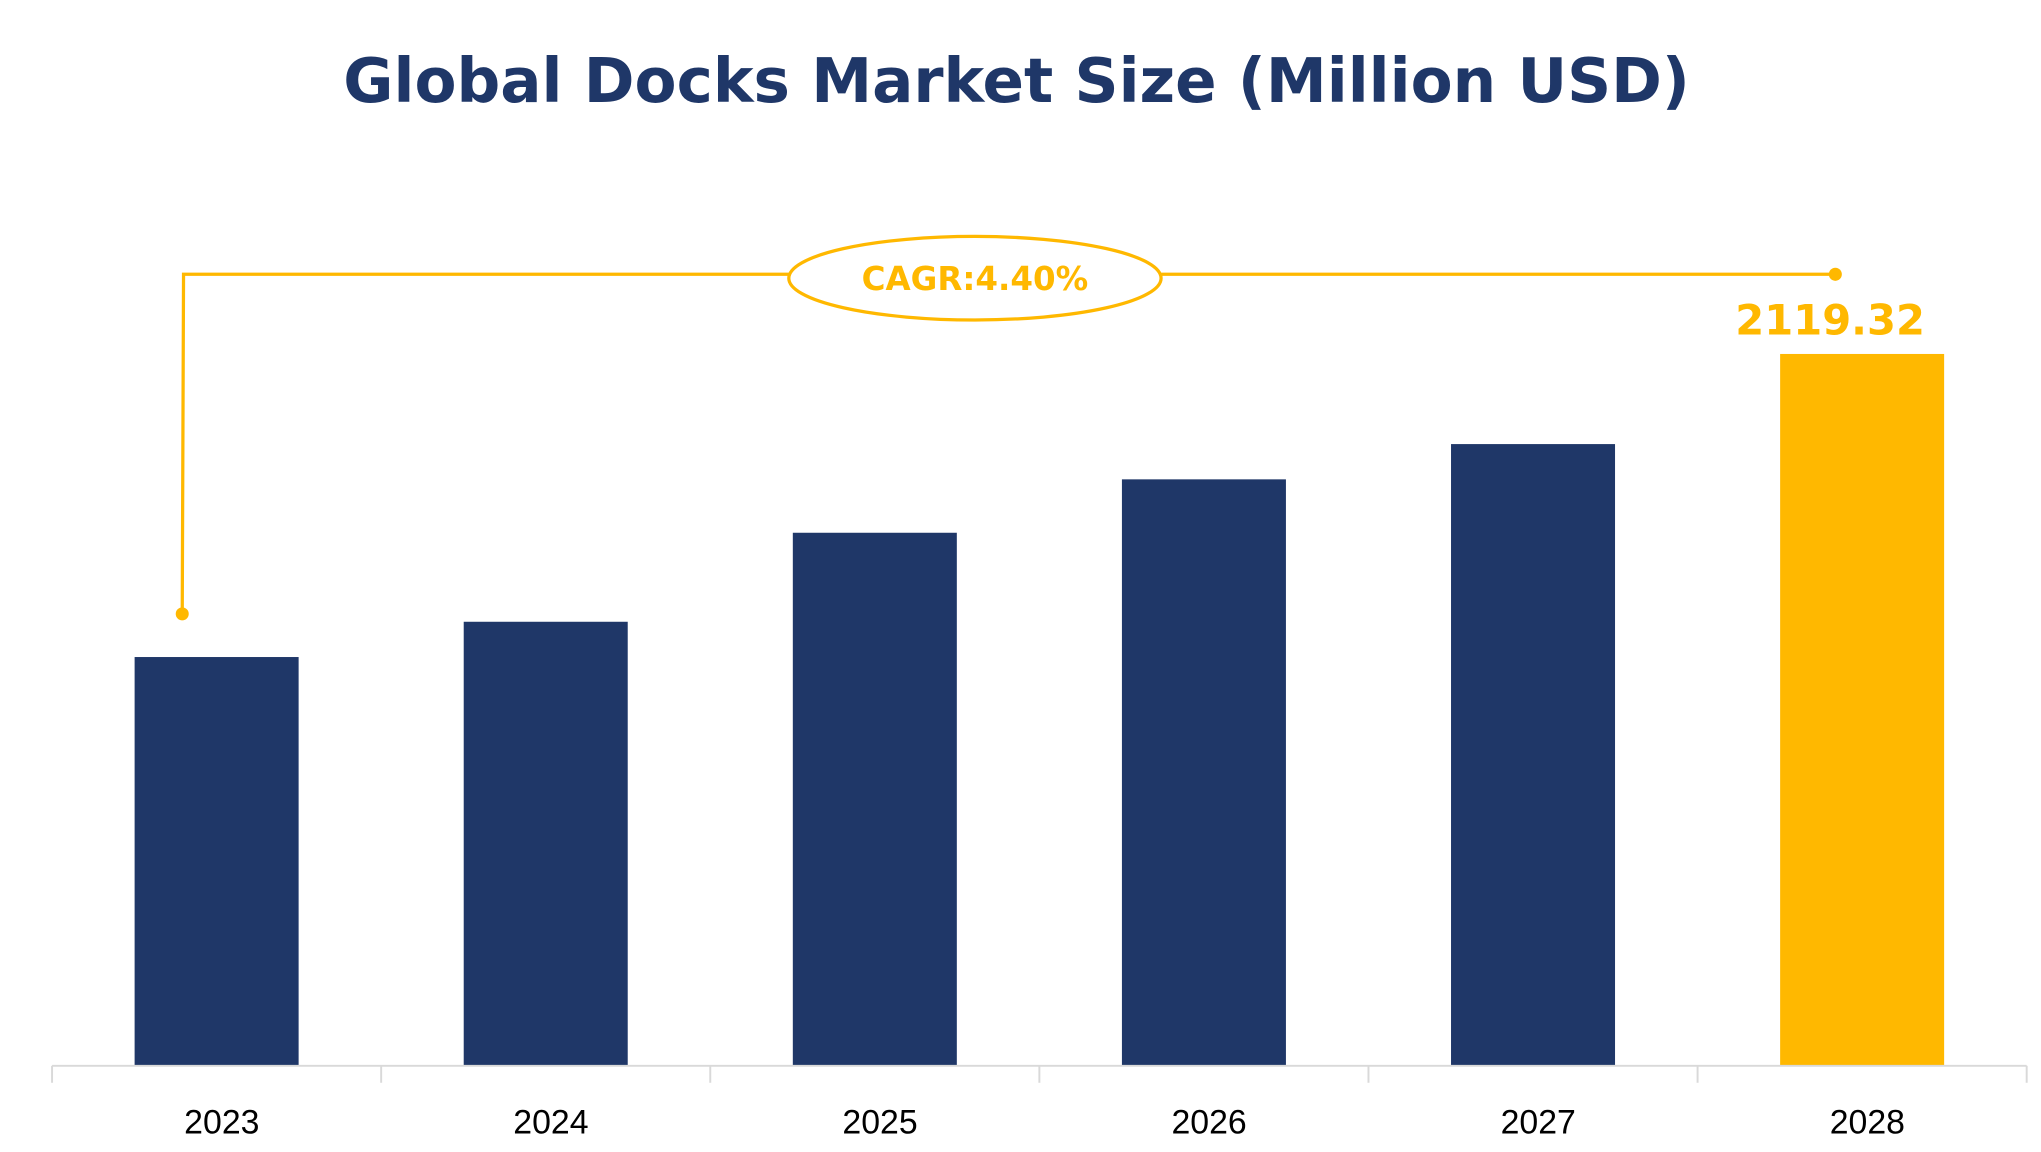 This screenshot has height=1152, width=2041. Describe the element at coordinates (1835, 274) in the screenshot. I see `cagr-end-dot` at that location.